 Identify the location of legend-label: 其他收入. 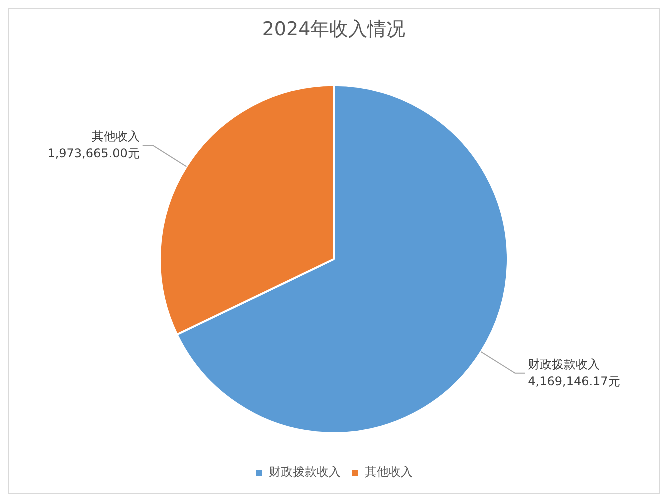
(389, 472).